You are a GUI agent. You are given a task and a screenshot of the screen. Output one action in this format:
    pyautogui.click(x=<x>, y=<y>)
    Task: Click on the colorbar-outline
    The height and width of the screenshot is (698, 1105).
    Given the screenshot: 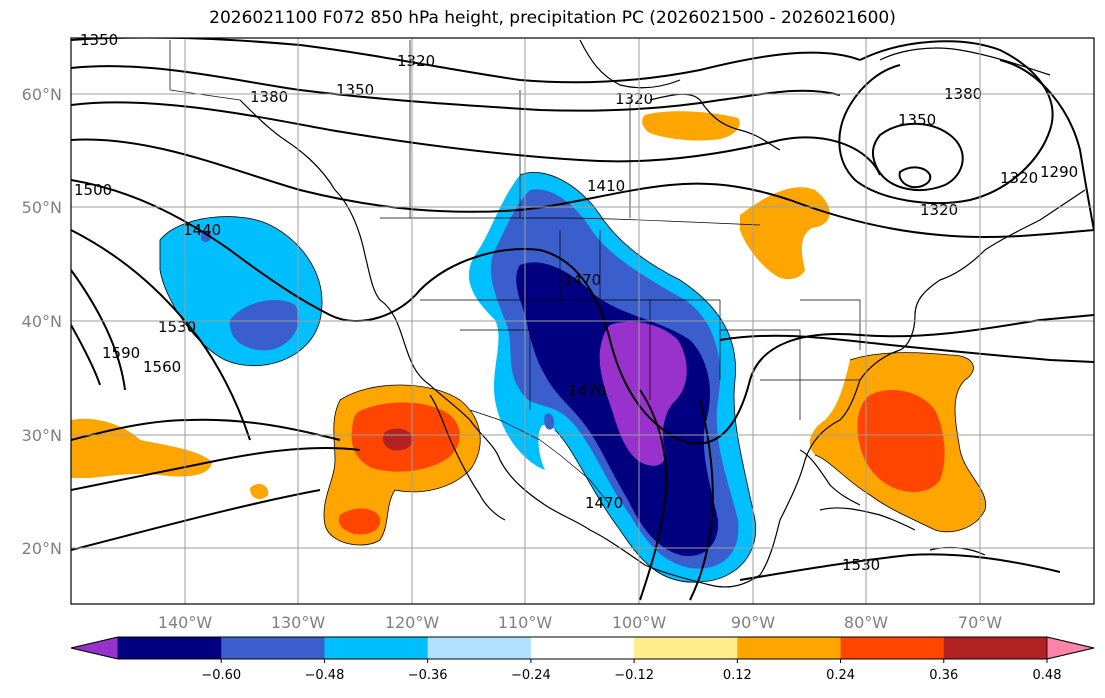 What is the action you would take?
    pyautogui.click(x=582, y=648)
    